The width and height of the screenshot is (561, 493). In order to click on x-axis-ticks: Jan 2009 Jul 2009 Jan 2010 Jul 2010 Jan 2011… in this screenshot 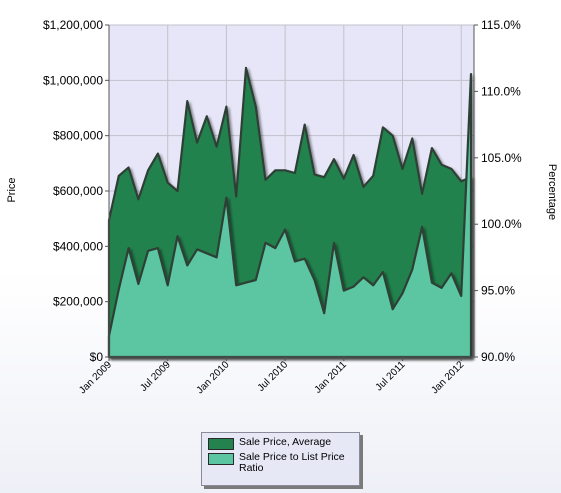, I will do `click(272, 376)`.